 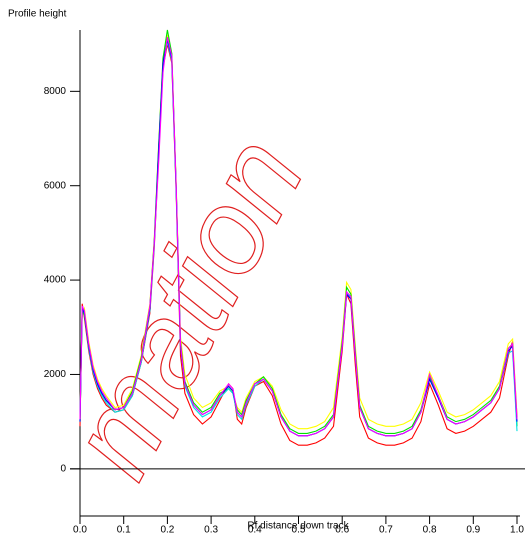 I want to click on x-axis-title: Rf distance down track, so click(x=298, y=526).